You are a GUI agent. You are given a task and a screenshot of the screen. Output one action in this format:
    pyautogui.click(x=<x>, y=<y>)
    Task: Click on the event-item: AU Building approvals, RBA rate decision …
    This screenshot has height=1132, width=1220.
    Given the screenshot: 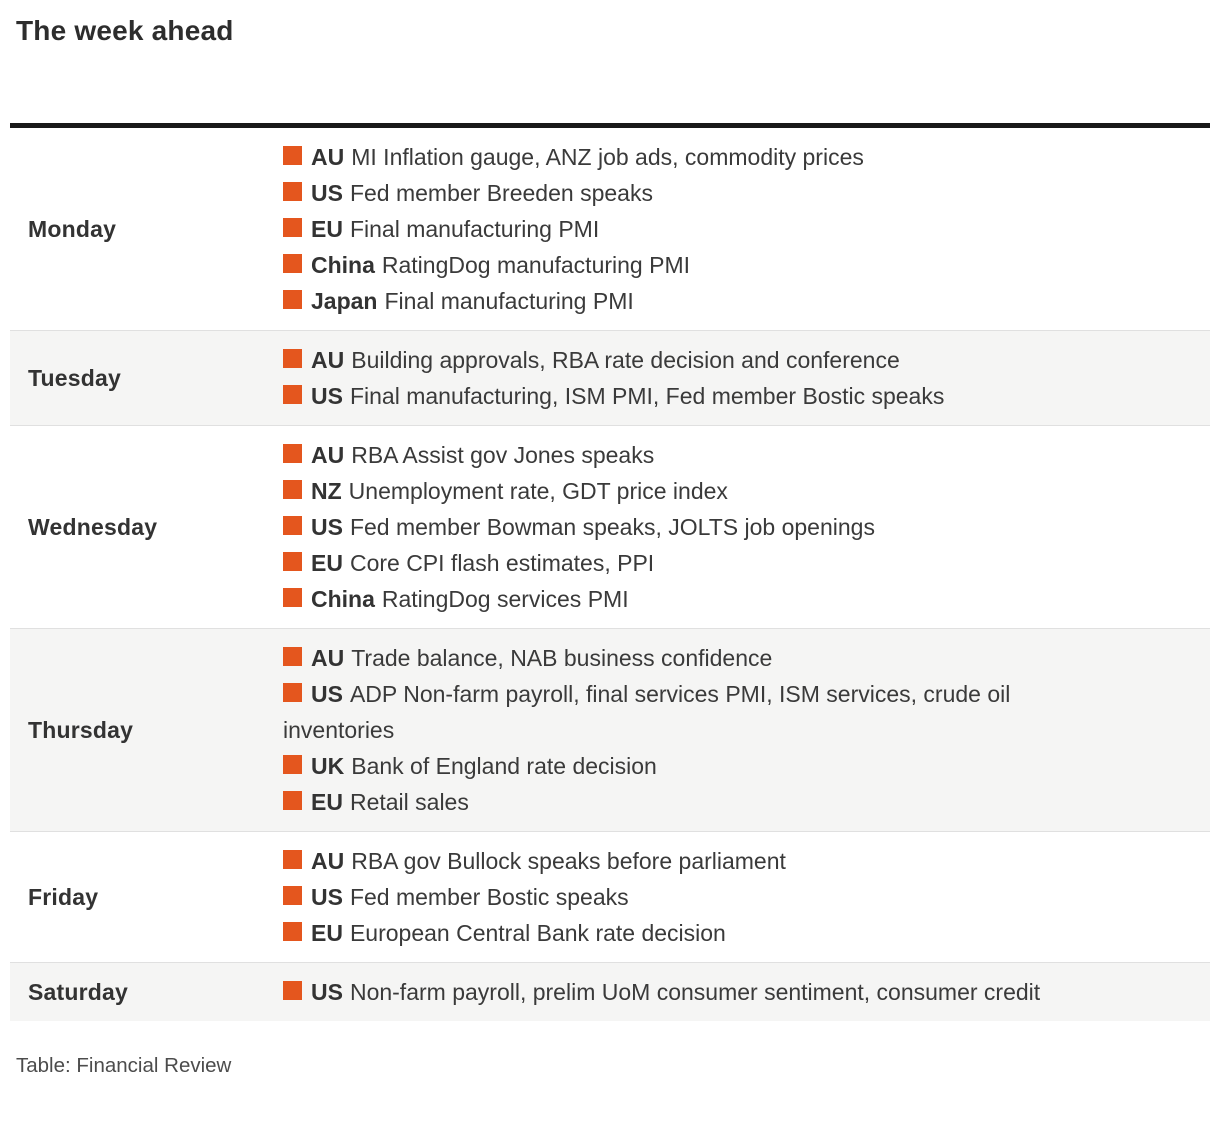 What is the action you would take?
    pyautogui.click(x=680, y=360)
    